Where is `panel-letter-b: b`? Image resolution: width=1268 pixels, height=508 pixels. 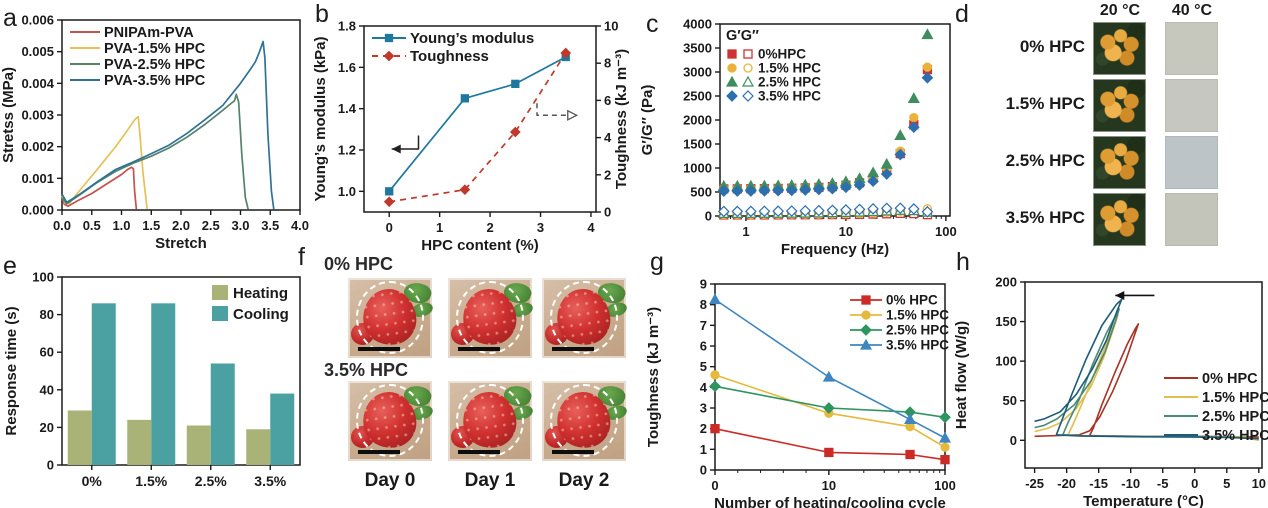 panel-letter-b: b is located at coordinates (322, 14).